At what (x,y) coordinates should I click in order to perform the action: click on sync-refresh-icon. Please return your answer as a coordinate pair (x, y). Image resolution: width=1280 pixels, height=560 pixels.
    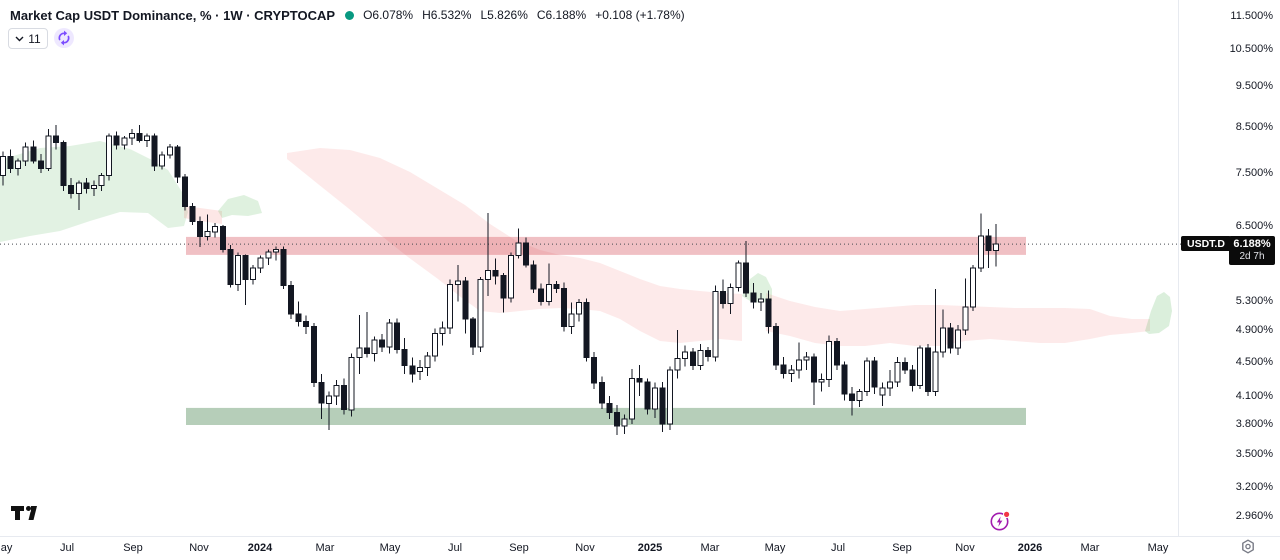
    Looking at the image, I should click on (64, 38).